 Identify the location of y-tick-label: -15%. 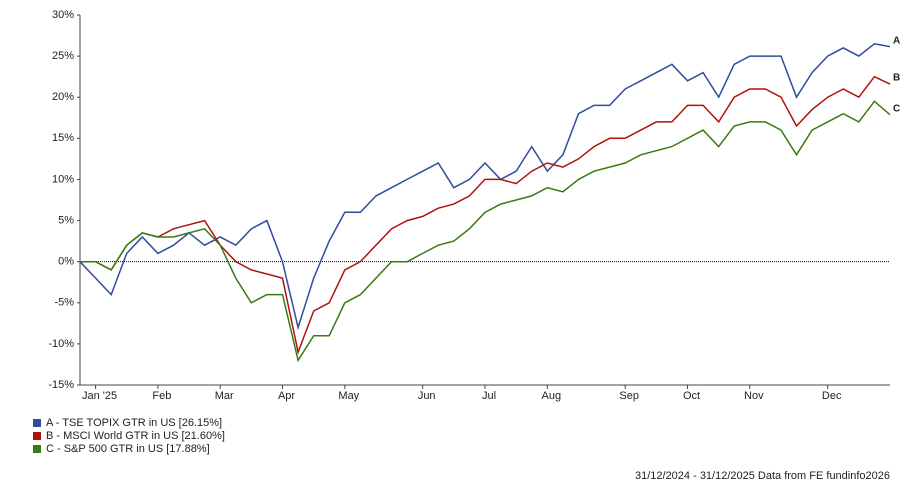
(61, 385).